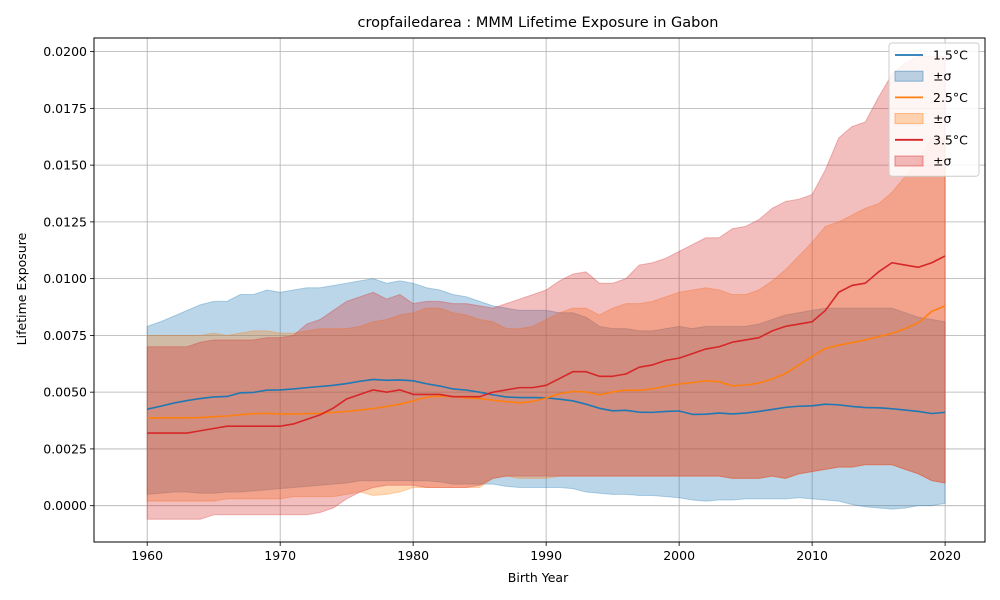  I want to click on x-tick-label: 2000, so click(679, 555).